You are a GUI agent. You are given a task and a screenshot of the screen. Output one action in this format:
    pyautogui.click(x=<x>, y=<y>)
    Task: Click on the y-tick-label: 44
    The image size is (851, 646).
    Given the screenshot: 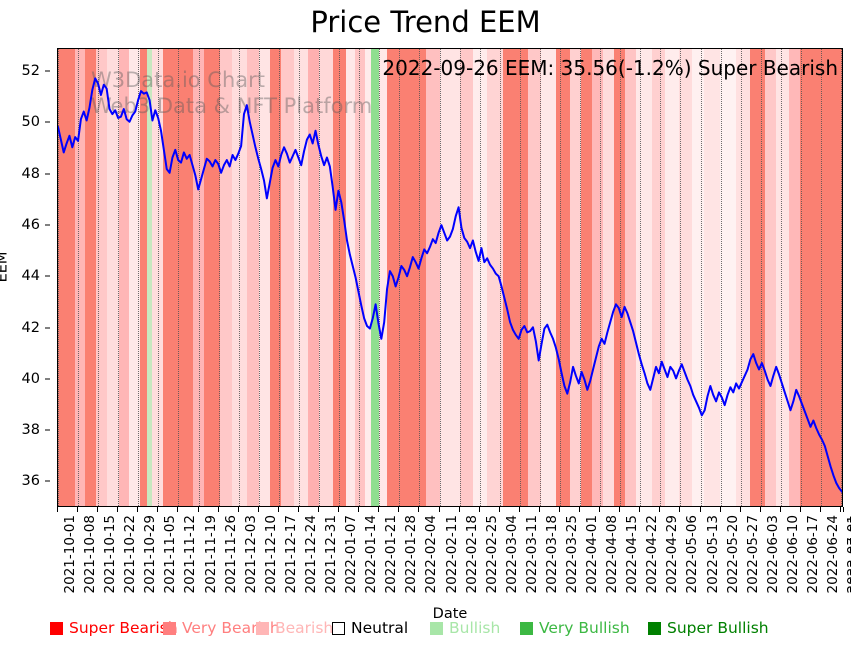 What is the action you would take?
    pyautogui.click(x=30, y=276)
    